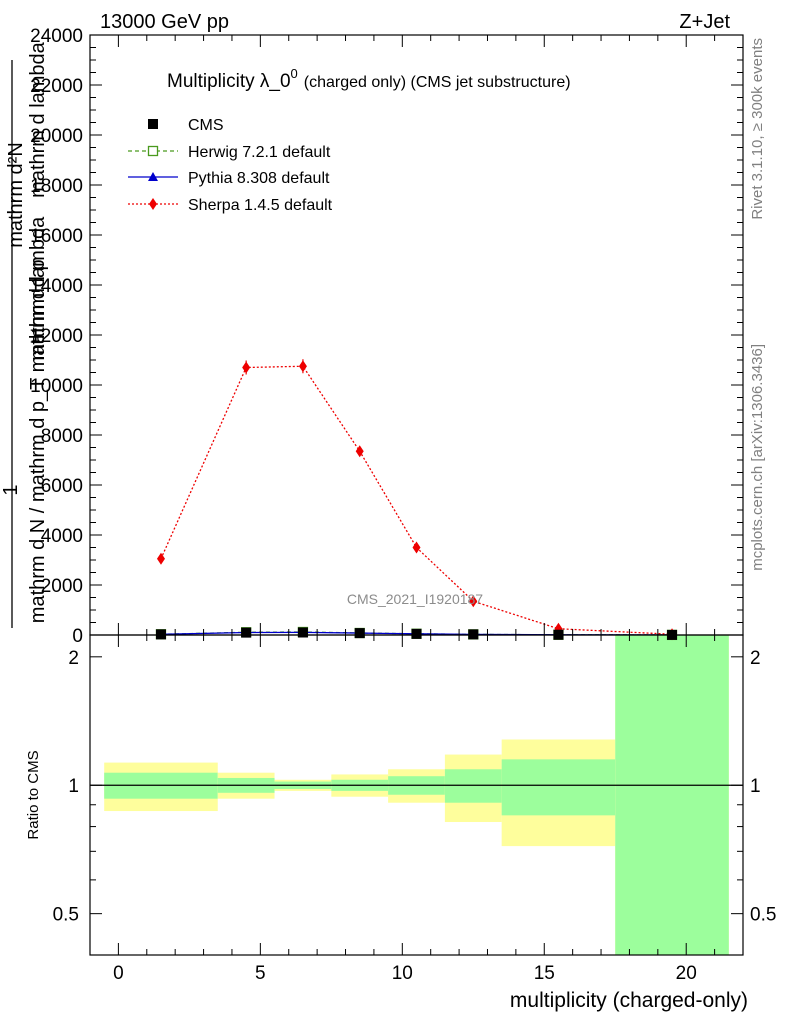  What do you see at coordinates (259, 152) in the screenshot?
I see `legend-label: Herwig 7.2.1 default` at bounding box center [259, 152].